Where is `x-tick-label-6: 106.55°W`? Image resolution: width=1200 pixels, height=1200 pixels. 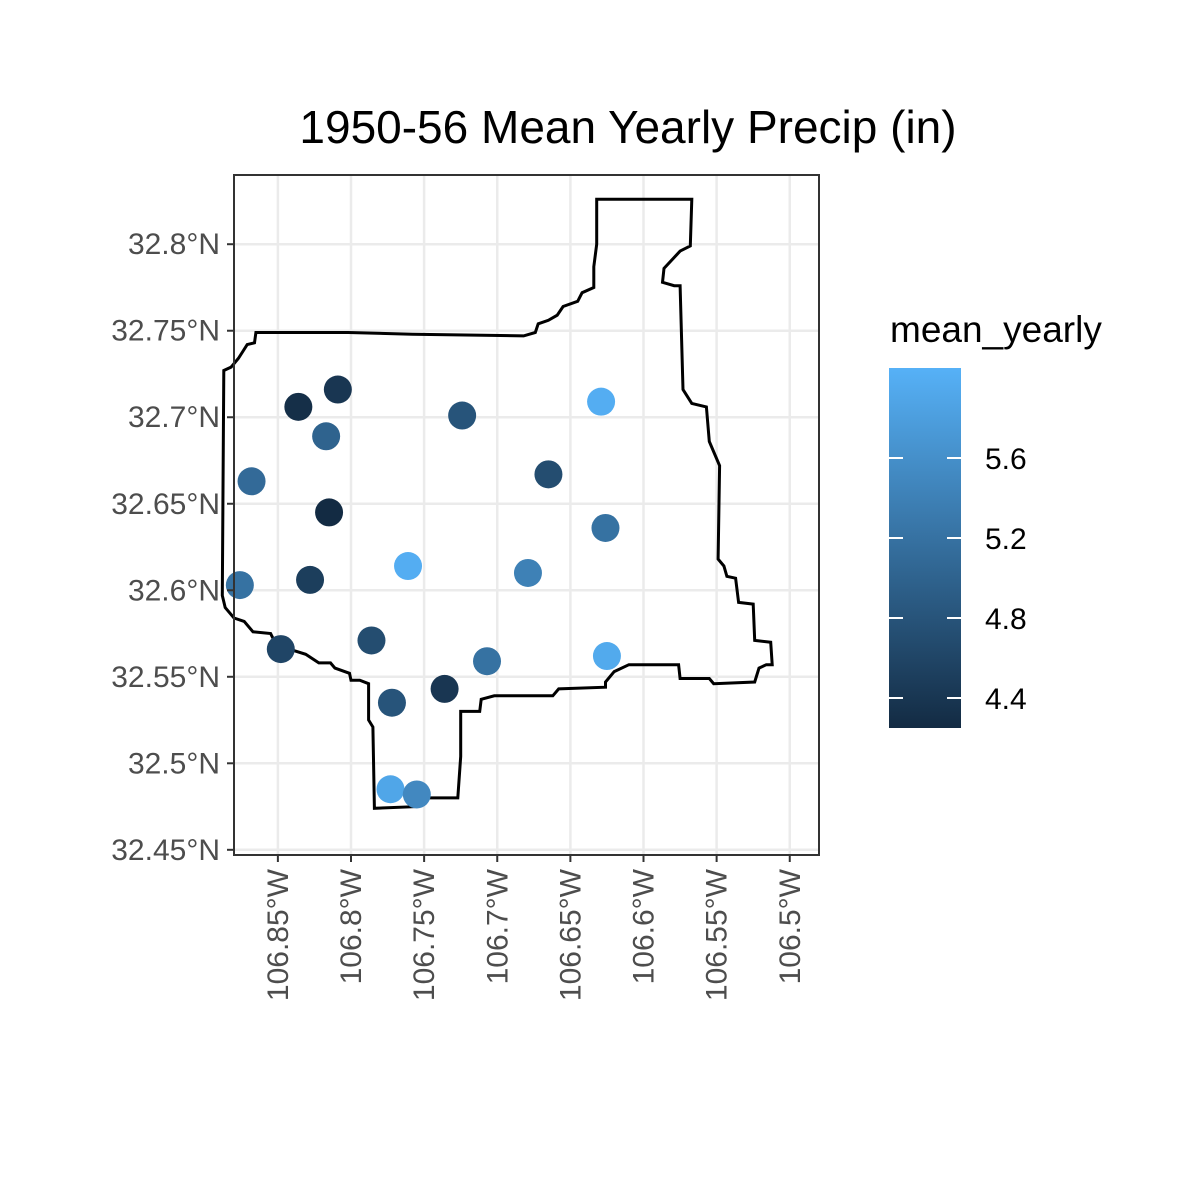
x-tick-label-6: 106.55°W is located at coordinates (717, 934).